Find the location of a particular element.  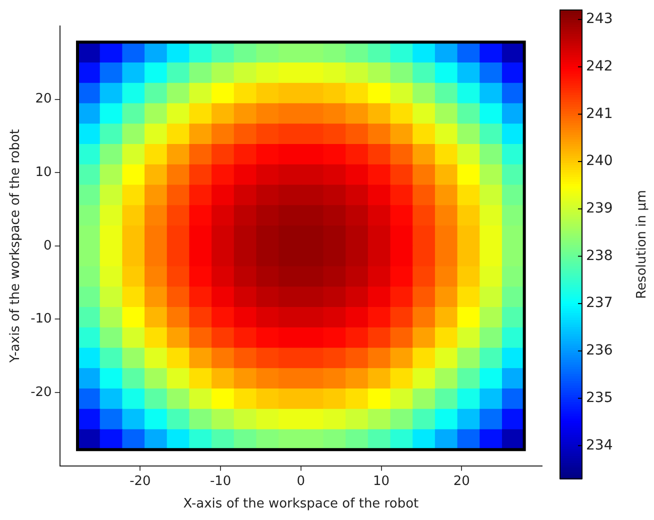

x-tick-label: -20 is located at coordinates (140, 481).